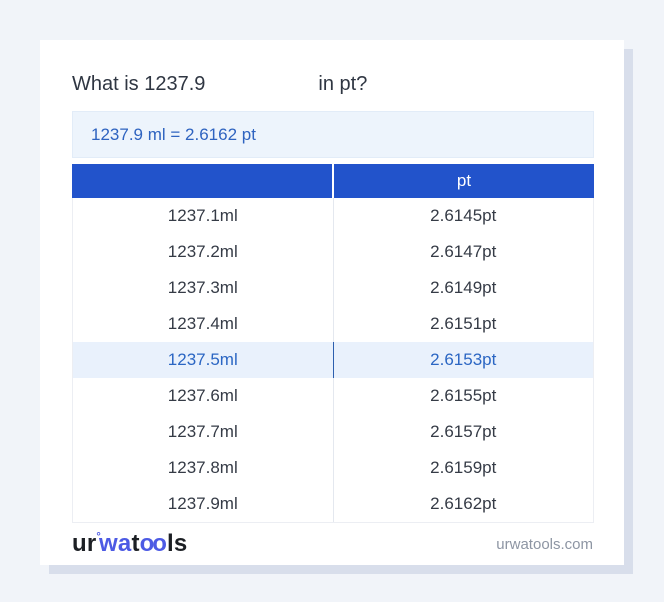 The height and width of the screenshot is (602, 664). Describe the element at coordinates (463, 431) in the screenshot. I see `pt-value-cell: 2.6157pt` at that location.